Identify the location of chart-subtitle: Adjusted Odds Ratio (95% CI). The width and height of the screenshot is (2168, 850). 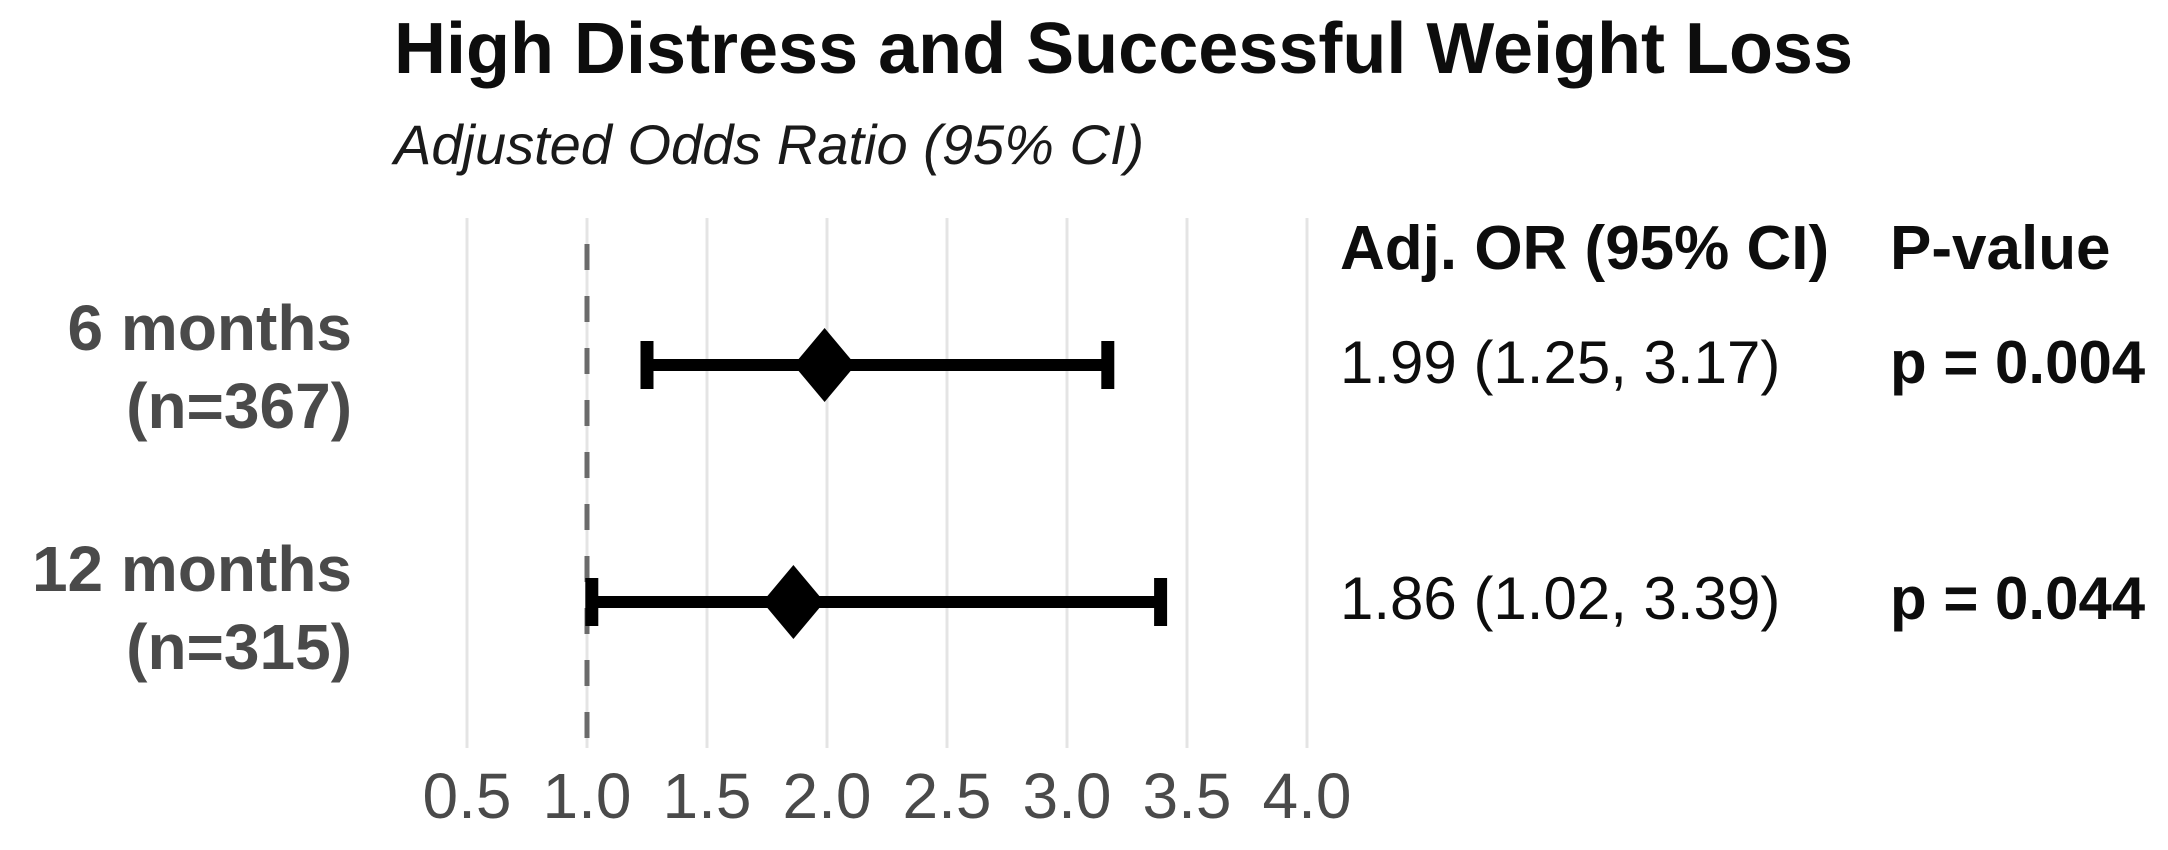
(769, 144).